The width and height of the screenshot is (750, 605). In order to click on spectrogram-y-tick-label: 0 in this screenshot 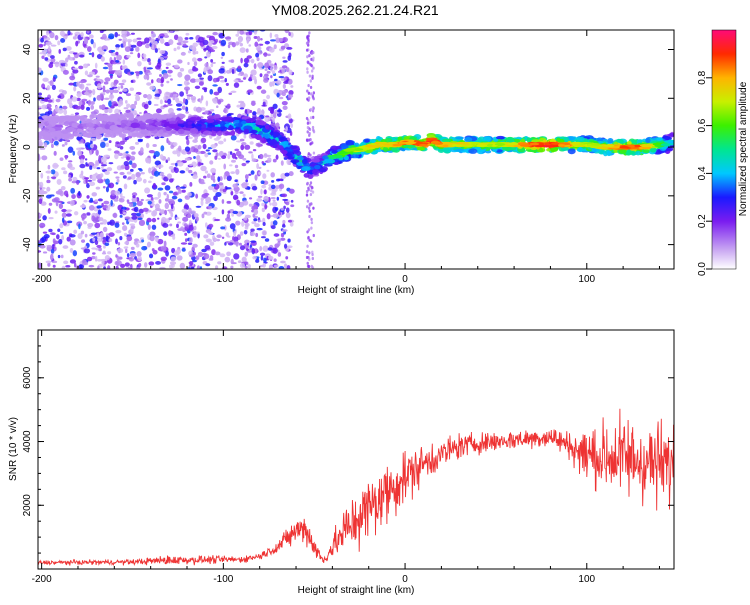, I will do `click(27, 147)`.